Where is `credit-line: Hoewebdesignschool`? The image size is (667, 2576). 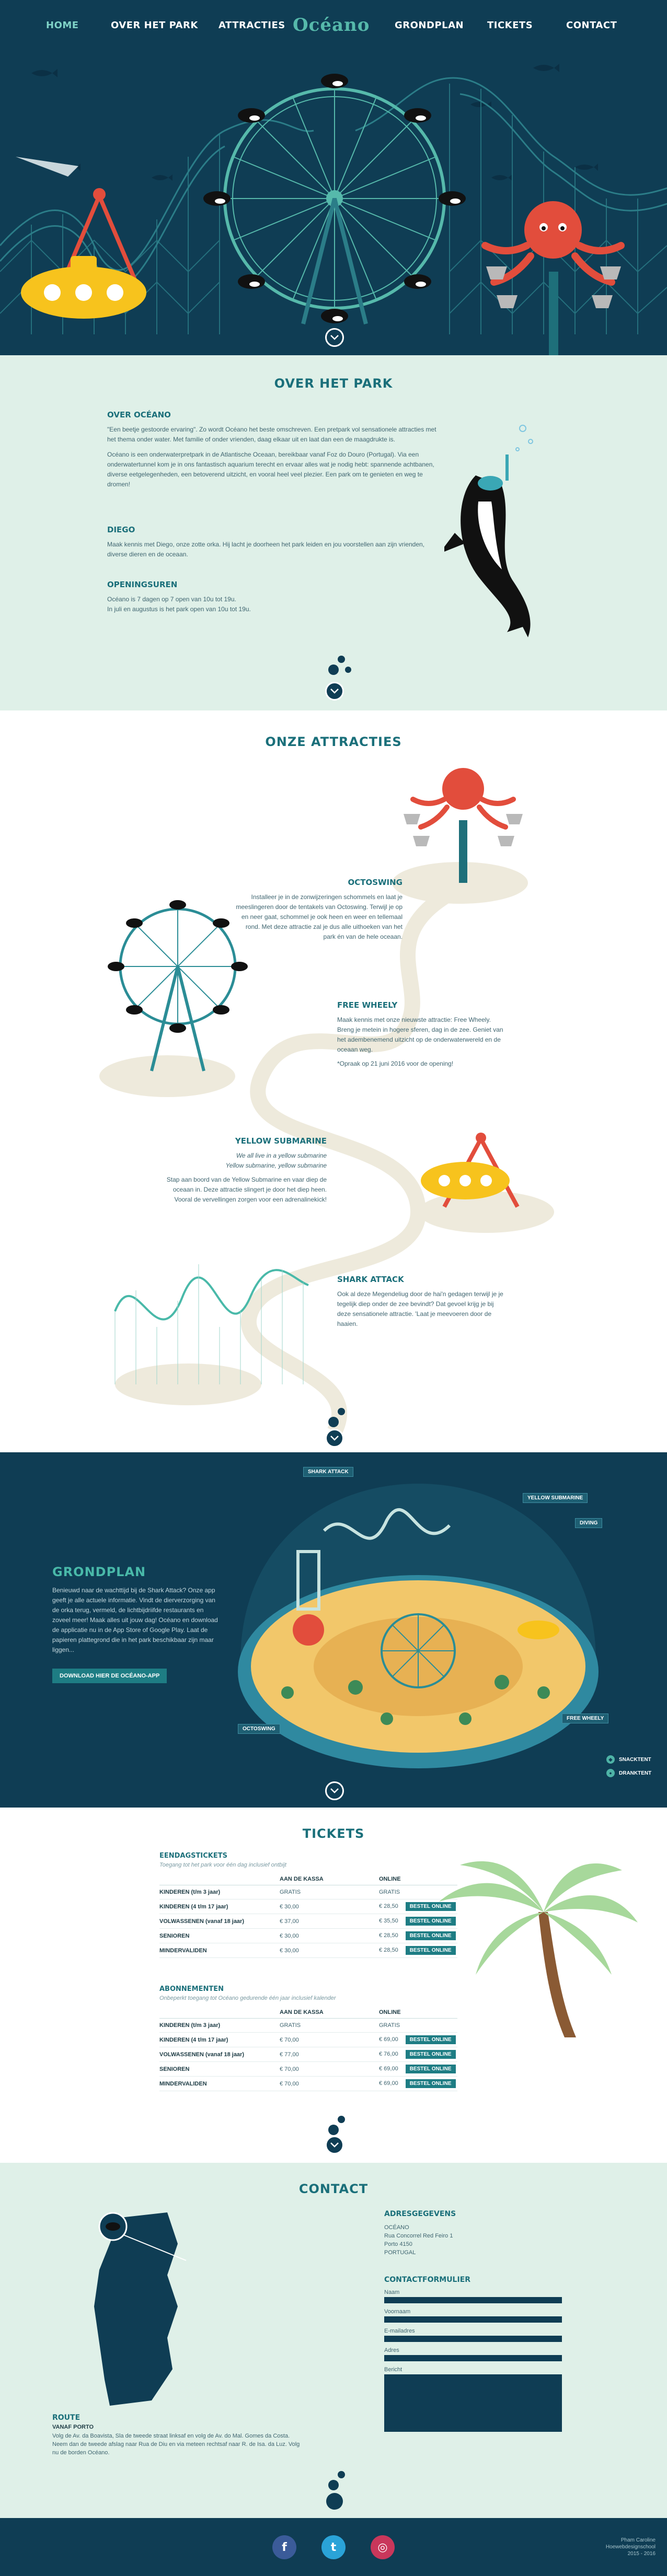
credit-line: Hoewebdesignschool is located at coordinates (630, 2547).